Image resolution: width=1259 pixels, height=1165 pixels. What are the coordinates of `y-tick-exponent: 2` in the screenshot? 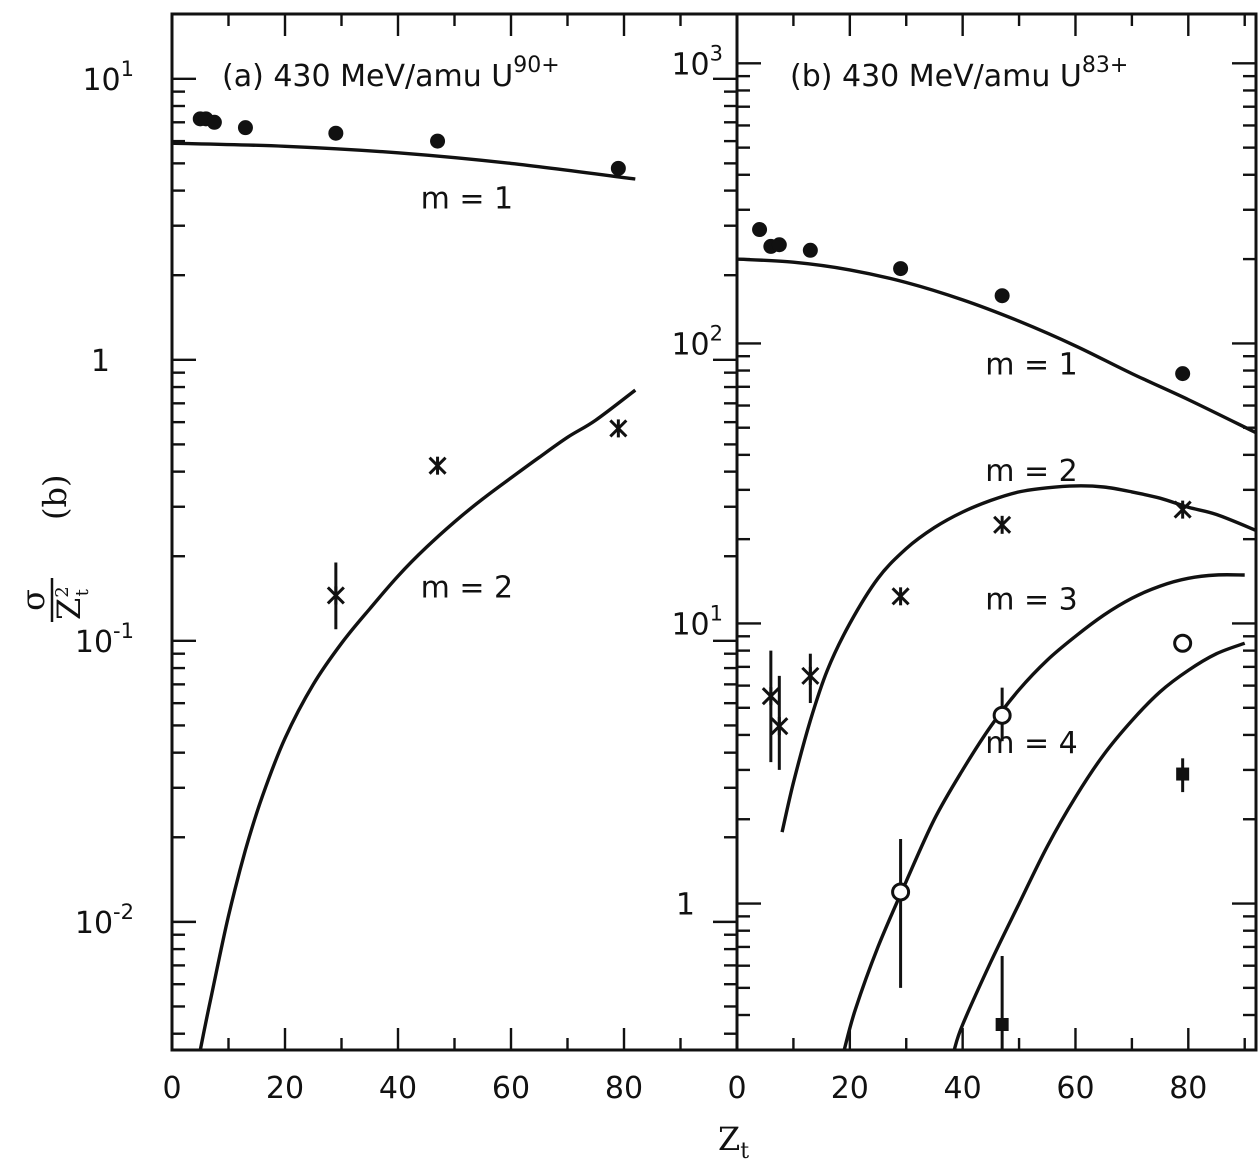 It's located at (716, 333).